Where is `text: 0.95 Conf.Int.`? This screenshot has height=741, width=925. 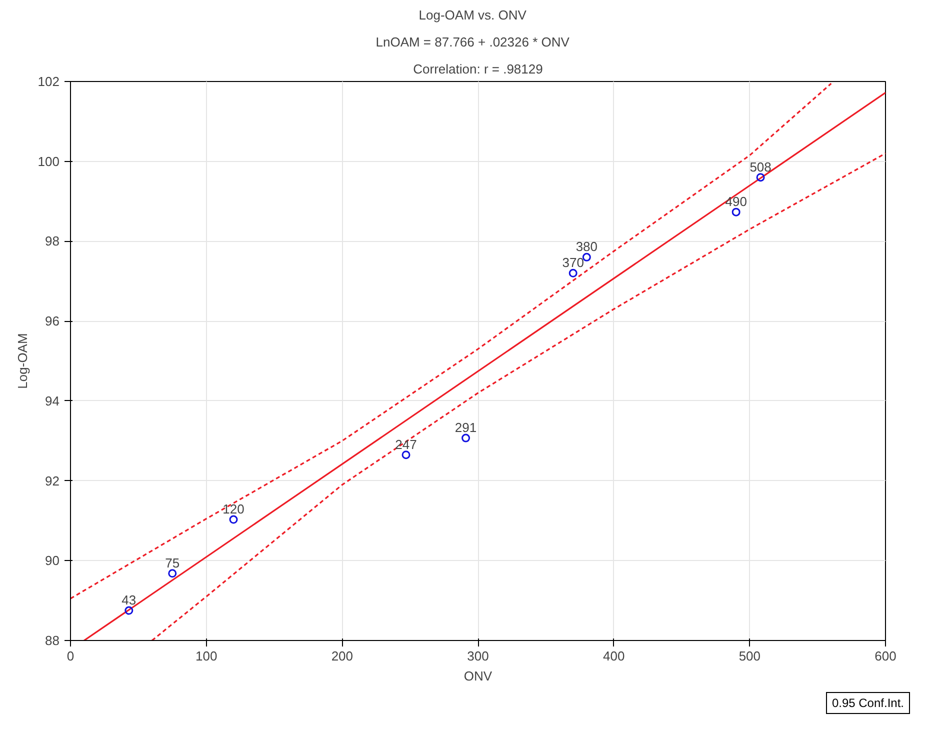
text: 0.95 Conf.Int. is located at coordinates (868, 703).